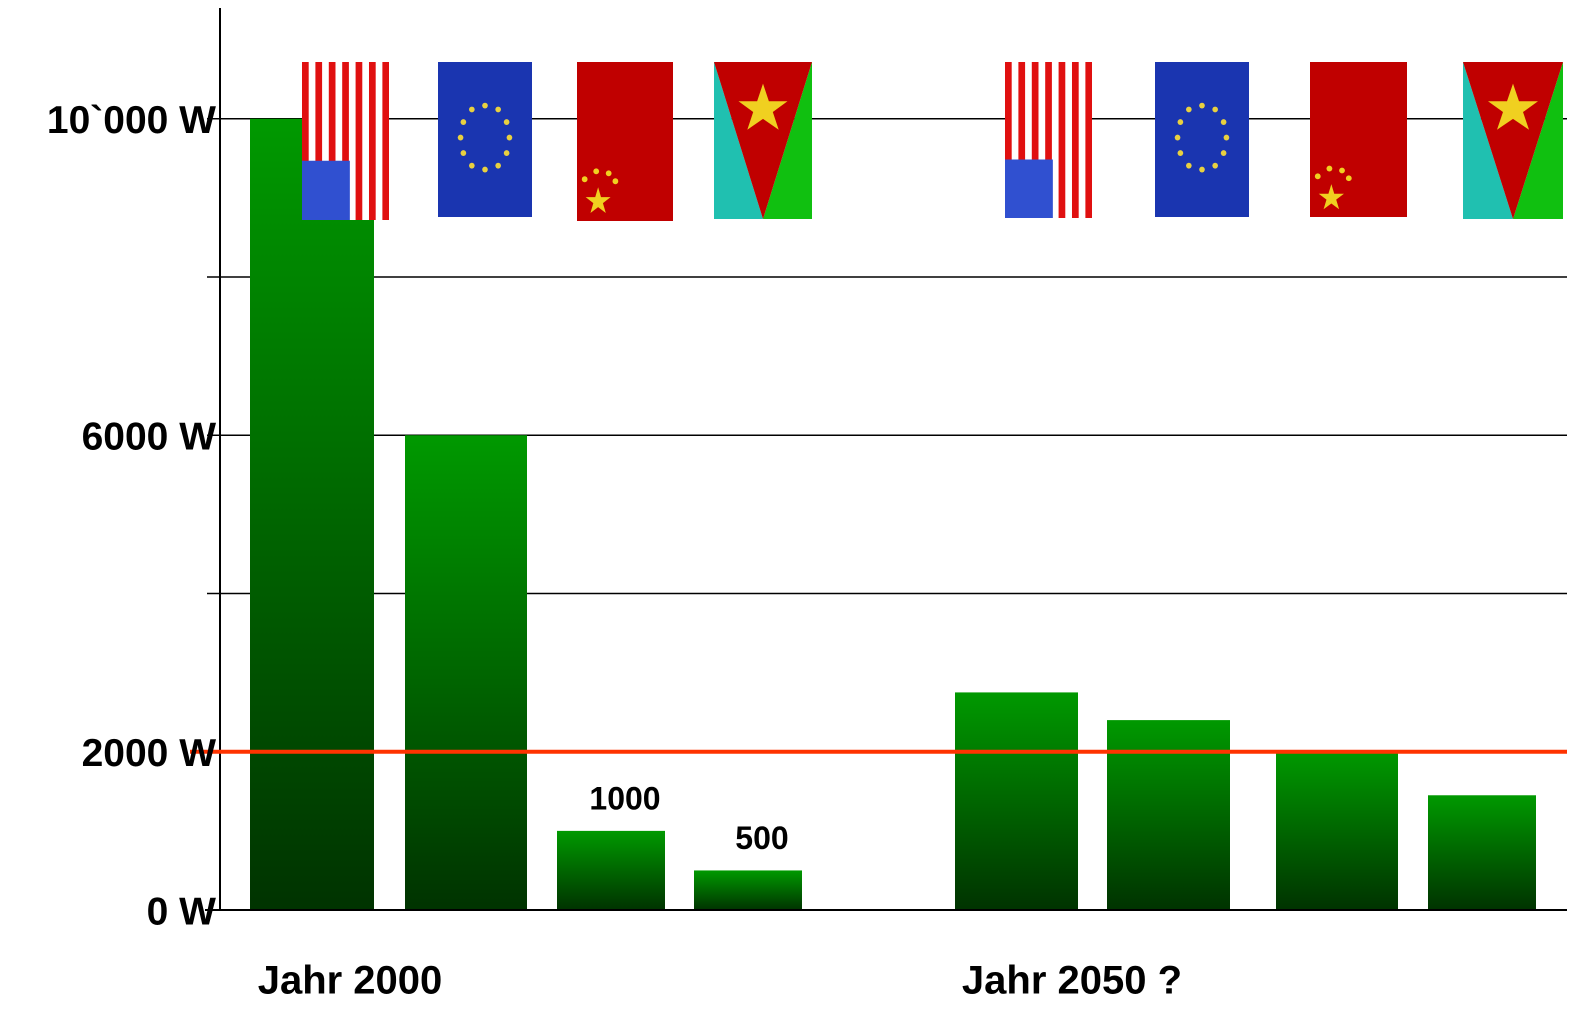  I want to click on flags, so click(932, 141).